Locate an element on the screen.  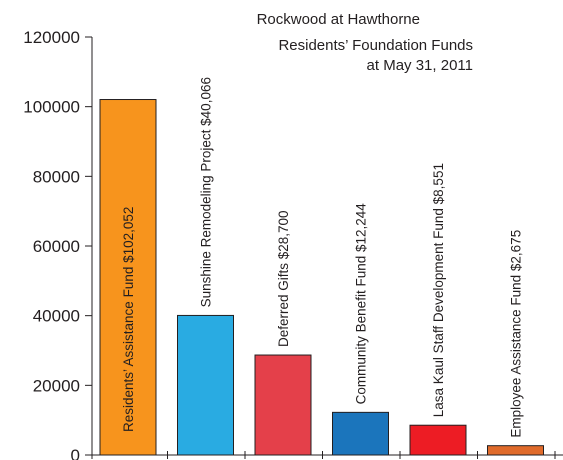
chart-title-line-3: at May 31, 2011 is located at coordinates (420, 65).